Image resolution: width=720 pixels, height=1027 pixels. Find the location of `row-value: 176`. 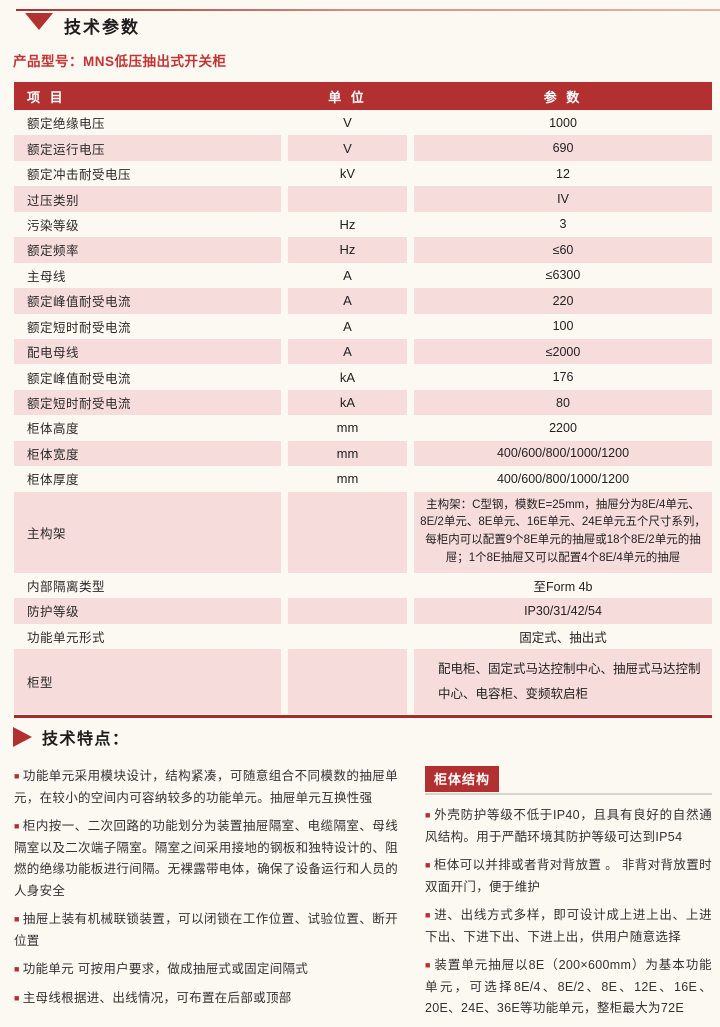

row-value: 176 is located at coordinates (563, 377).